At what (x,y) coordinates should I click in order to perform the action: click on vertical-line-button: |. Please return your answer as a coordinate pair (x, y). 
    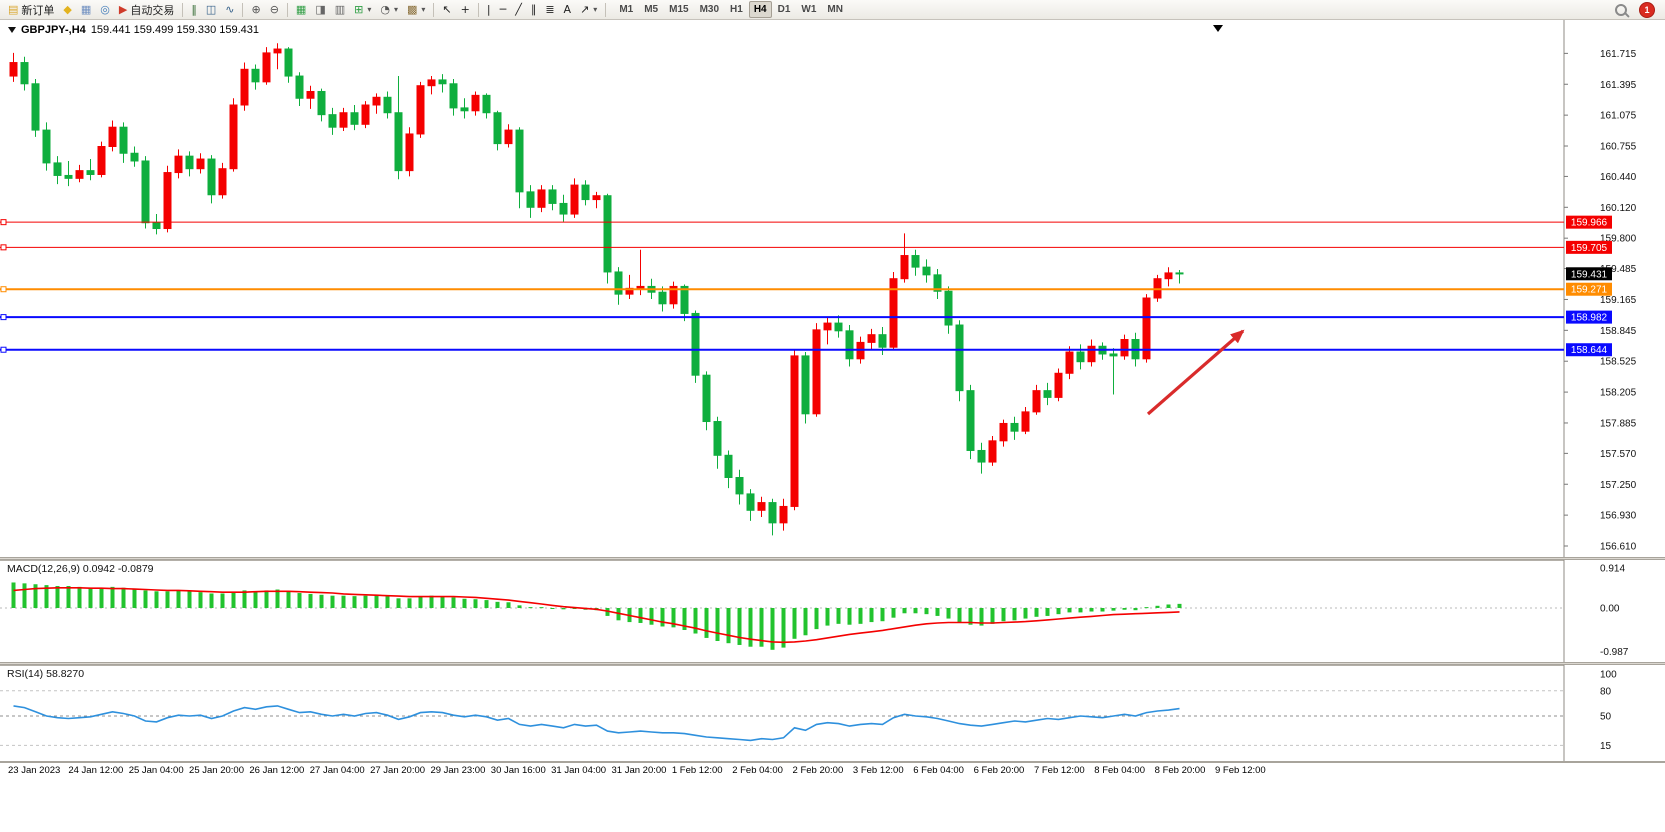
    Looking at the image, I should click on (489, 9).